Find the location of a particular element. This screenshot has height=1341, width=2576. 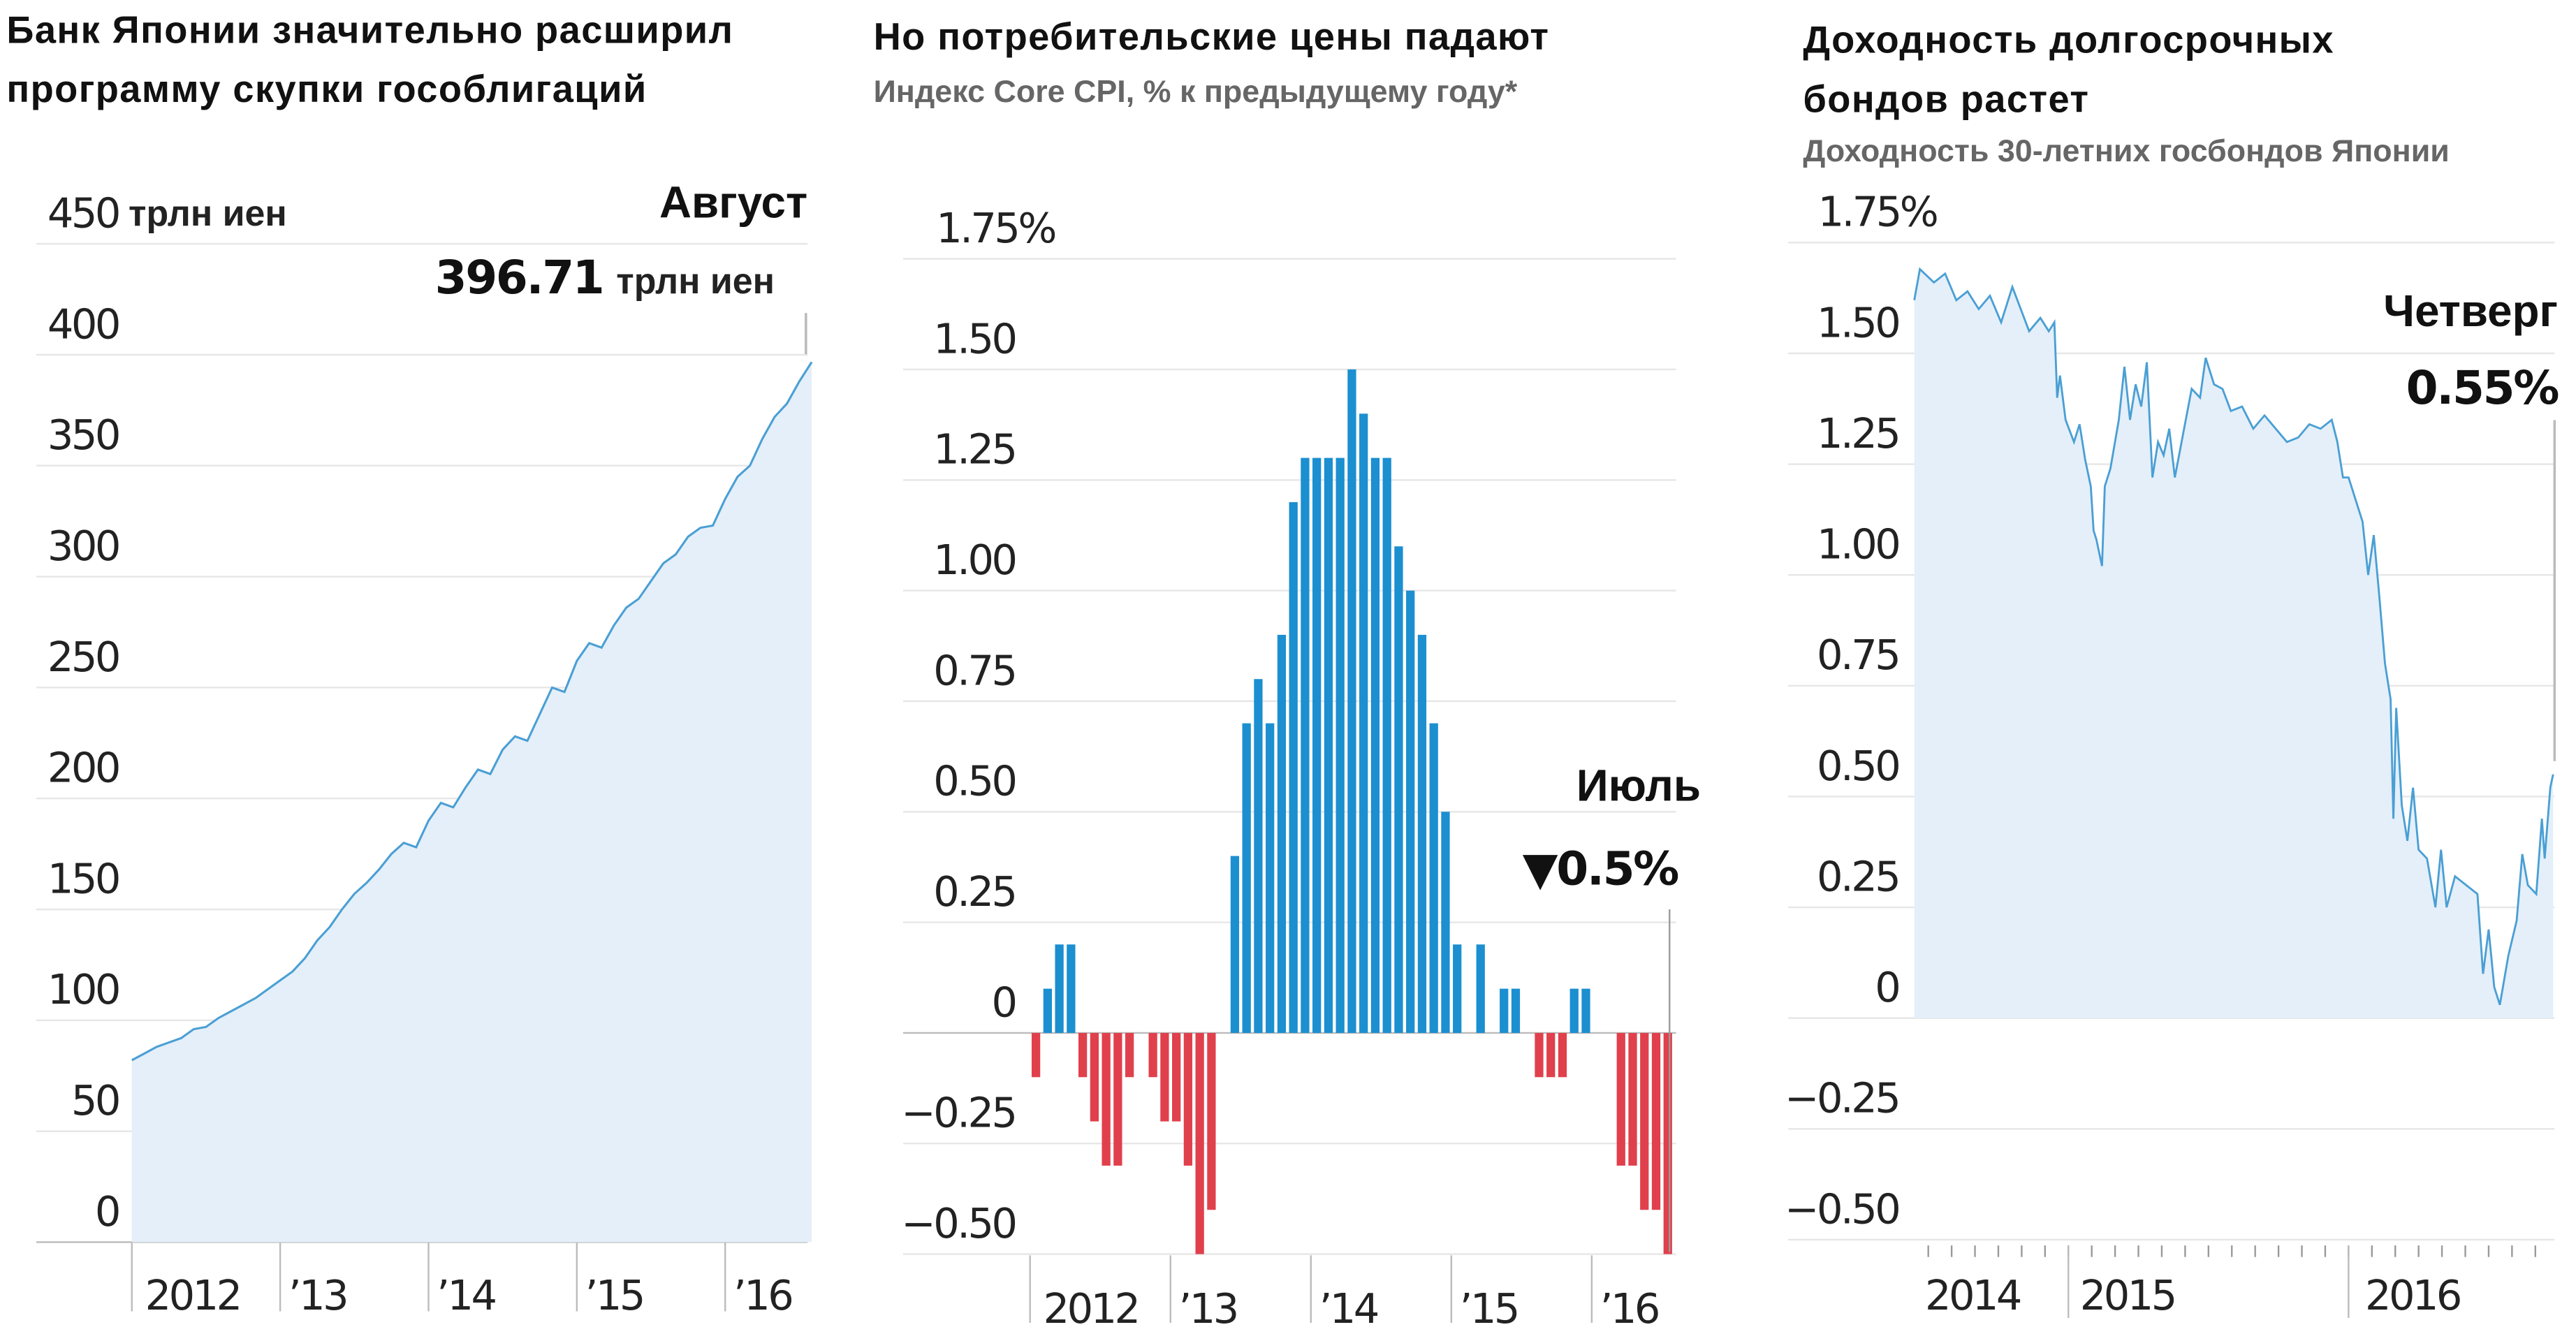

y-tick-label: 350 is located at coordinates (83, 435).